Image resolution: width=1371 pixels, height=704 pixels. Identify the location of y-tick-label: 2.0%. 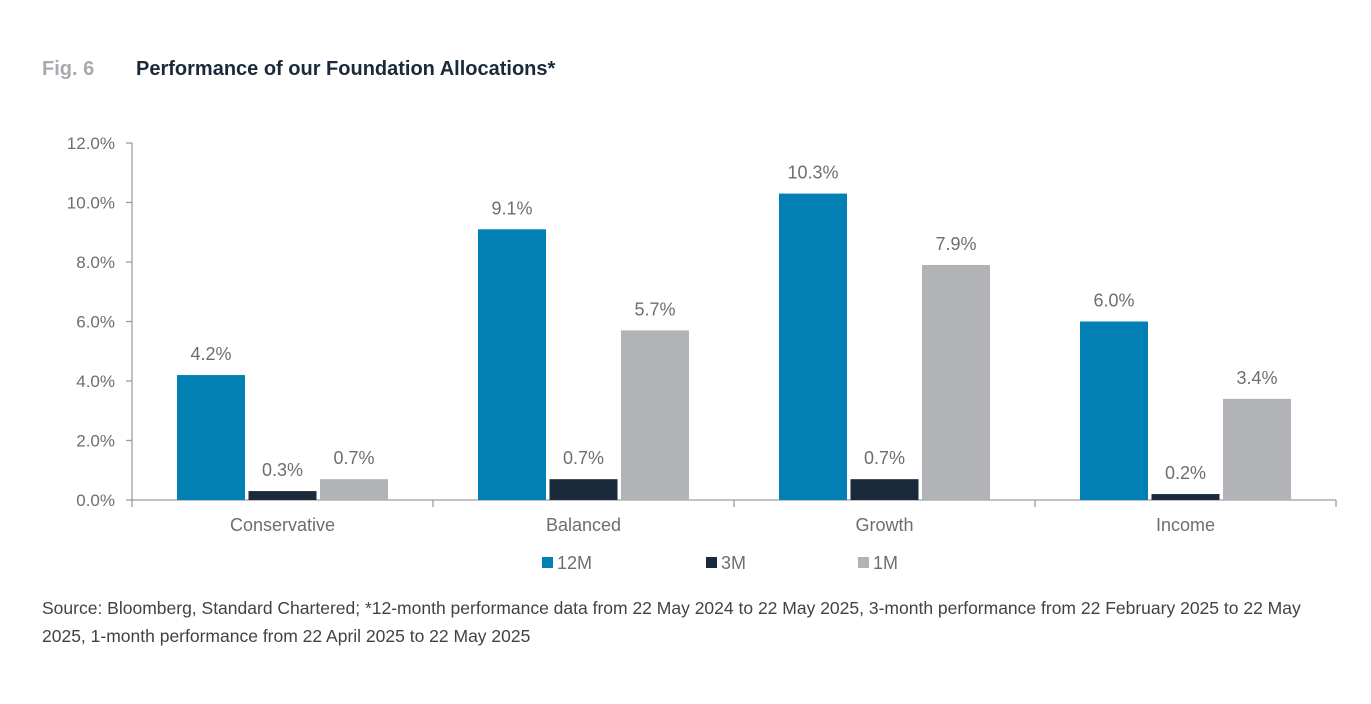
(95, 441).